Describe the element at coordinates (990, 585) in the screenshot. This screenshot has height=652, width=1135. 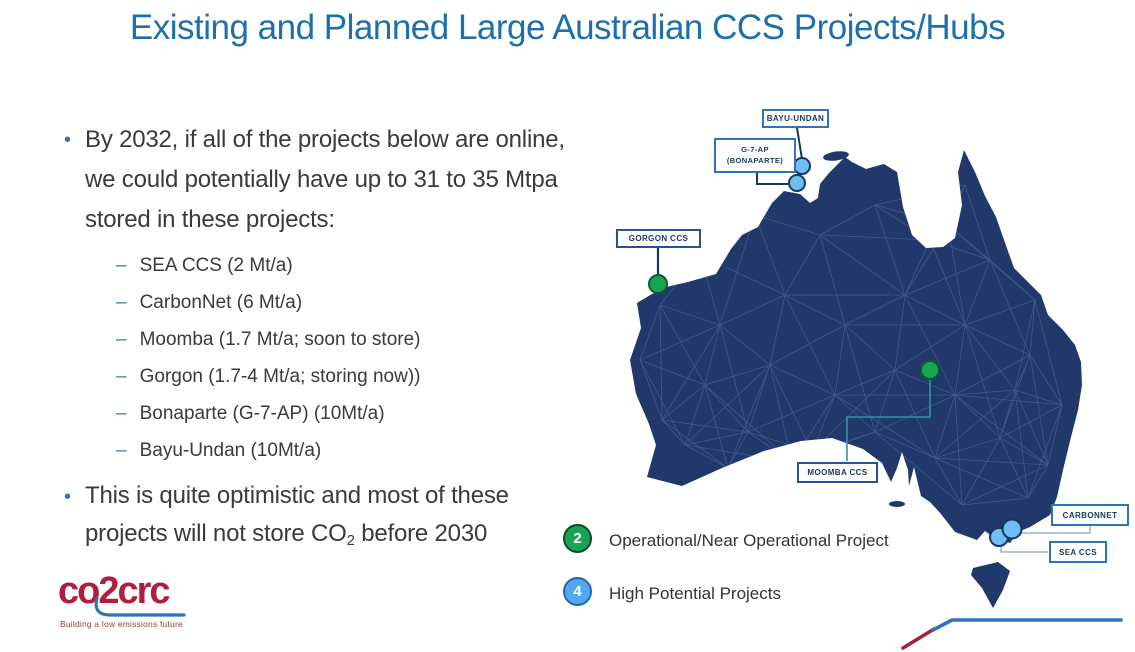
I see `tasmania-shape` at that location.